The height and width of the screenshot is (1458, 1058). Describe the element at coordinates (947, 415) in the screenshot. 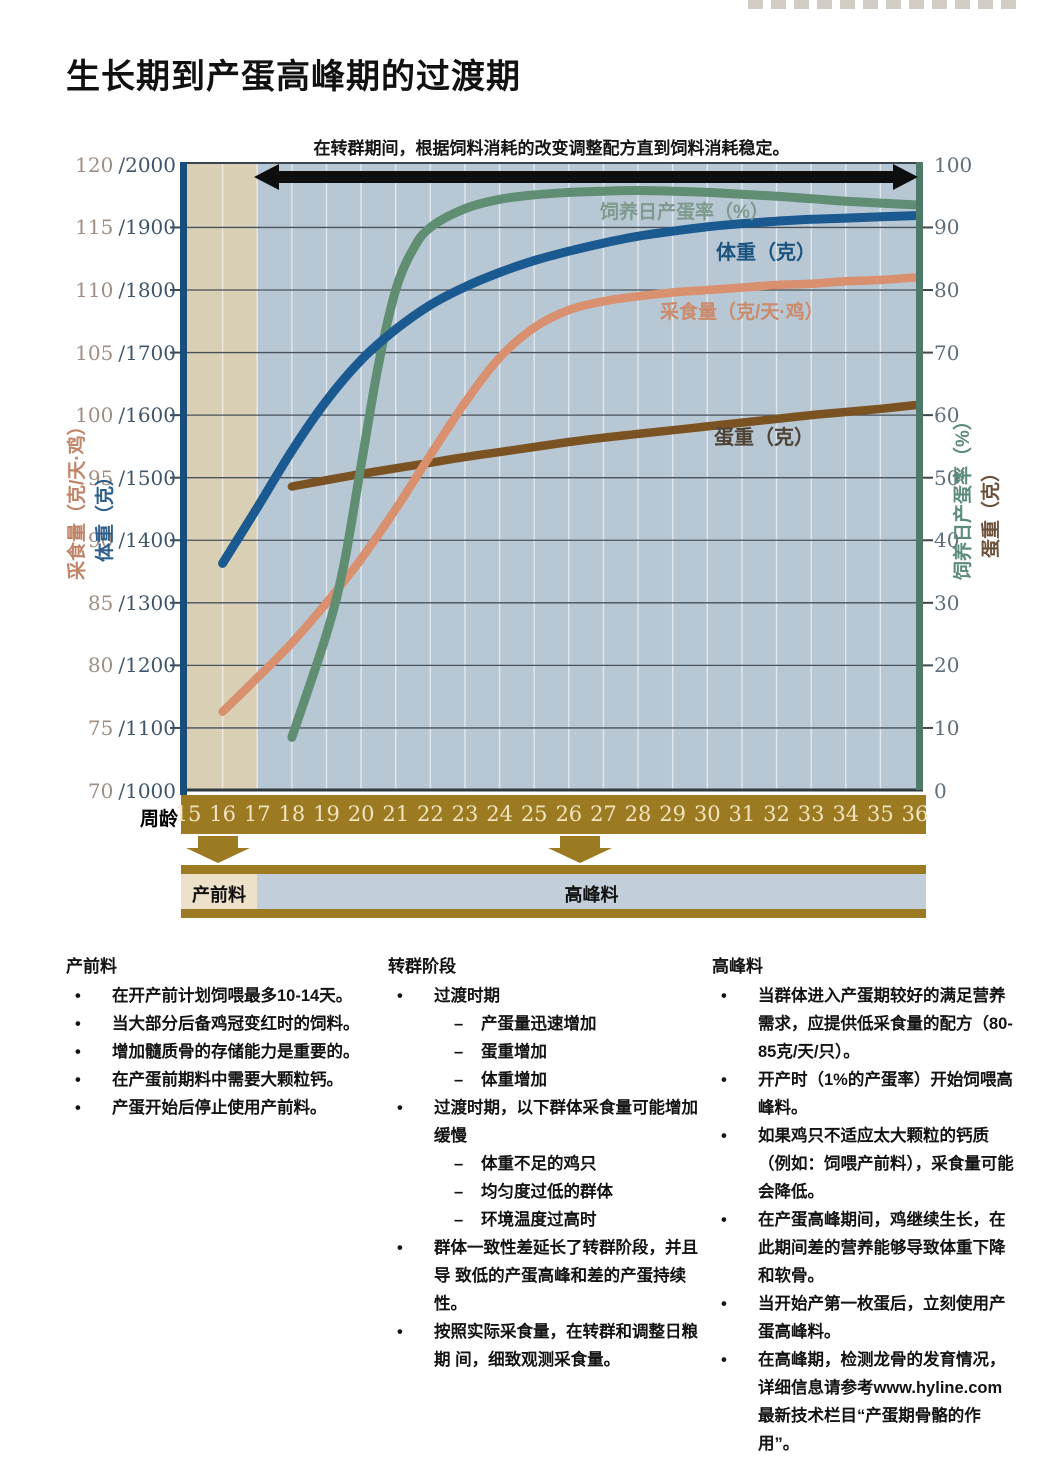

I see `right-tick-label: 60` at that location.